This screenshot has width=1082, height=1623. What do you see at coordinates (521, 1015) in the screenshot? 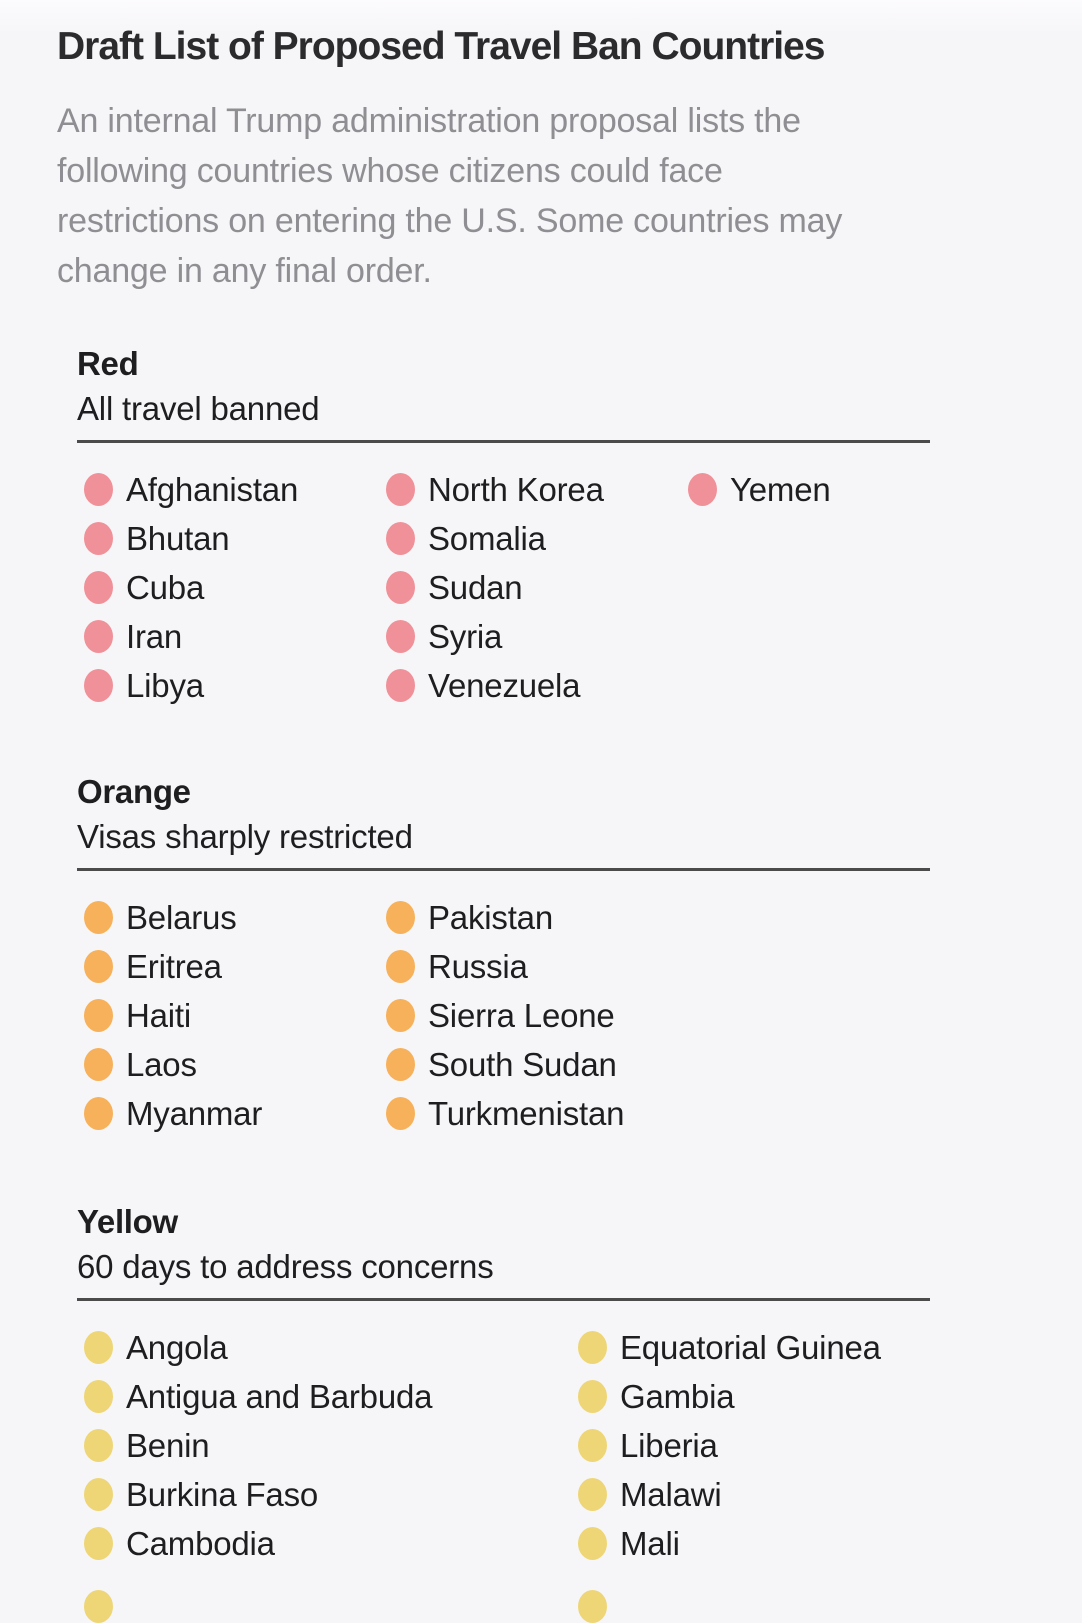
I see `country-label: Sierra Leone` at bounding box center [521, 1015].